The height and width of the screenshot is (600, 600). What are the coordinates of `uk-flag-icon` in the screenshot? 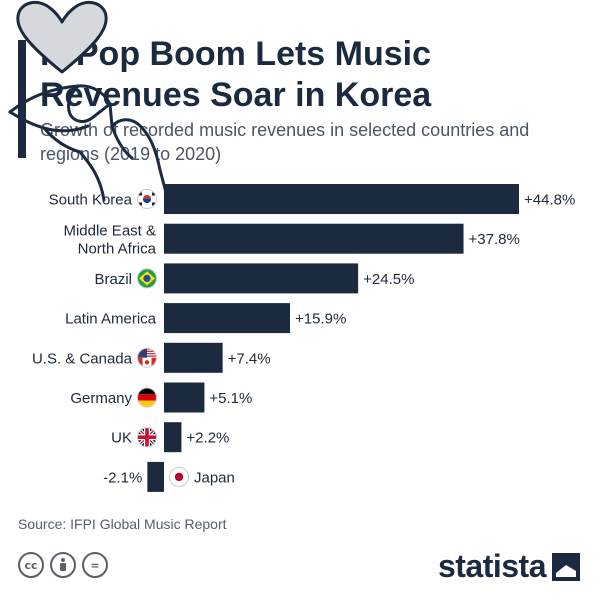 It's located at (147, 437).